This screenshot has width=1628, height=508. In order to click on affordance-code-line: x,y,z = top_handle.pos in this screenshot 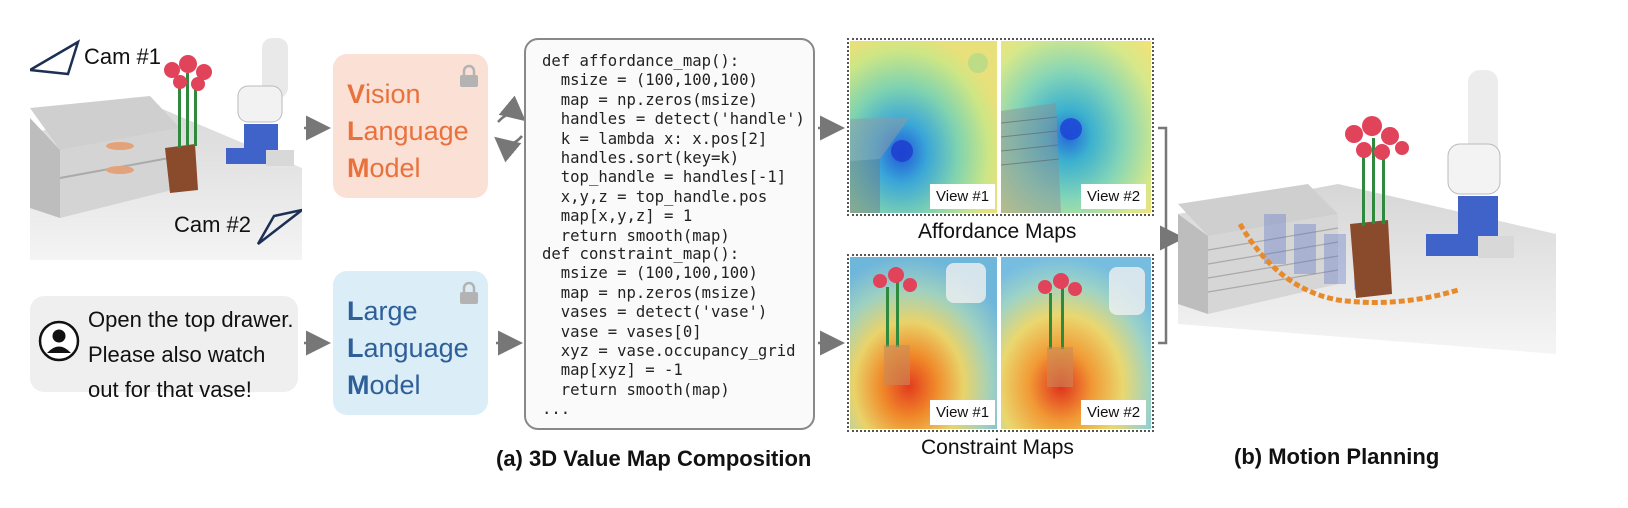, I will do `click(655, 196)`.